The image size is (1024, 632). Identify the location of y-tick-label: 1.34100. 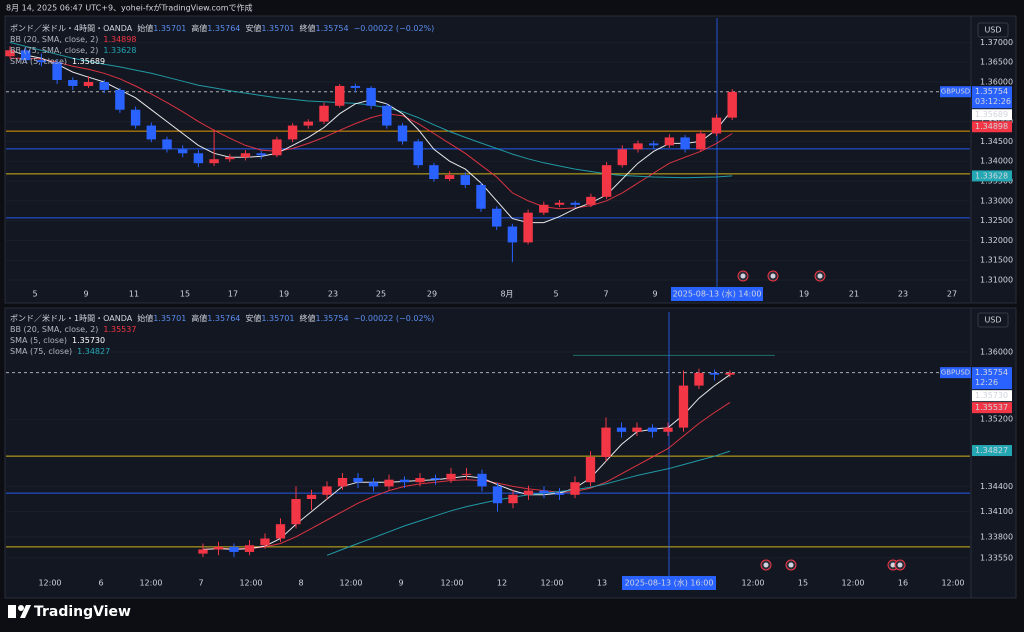
(996, 511).